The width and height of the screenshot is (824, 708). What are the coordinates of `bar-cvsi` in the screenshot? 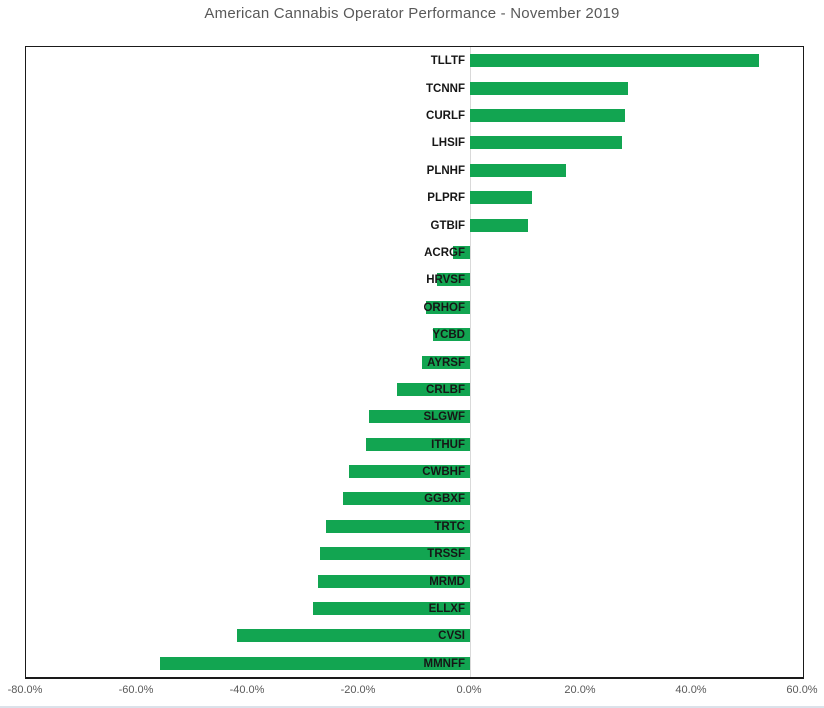 It's located at (353, 636).